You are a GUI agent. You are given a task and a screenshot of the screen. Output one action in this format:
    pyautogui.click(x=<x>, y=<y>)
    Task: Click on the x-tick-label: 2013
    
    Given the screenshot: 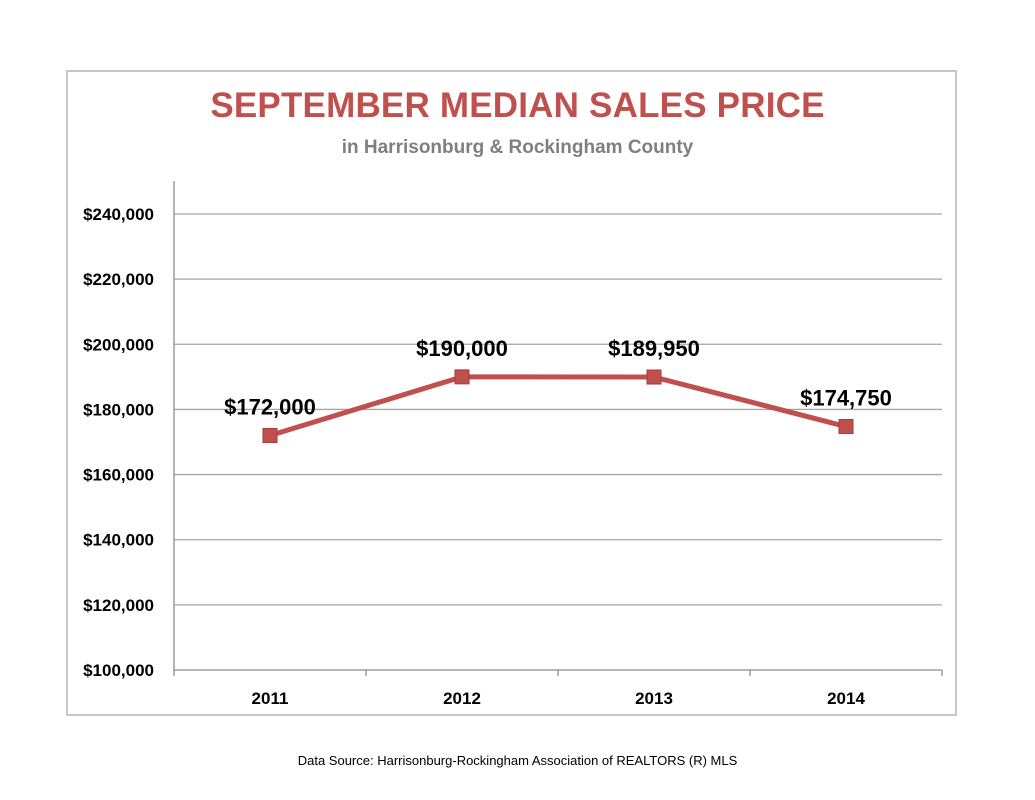 What is the action you would take?
    pyautogui.click(x=654, y=698)
    